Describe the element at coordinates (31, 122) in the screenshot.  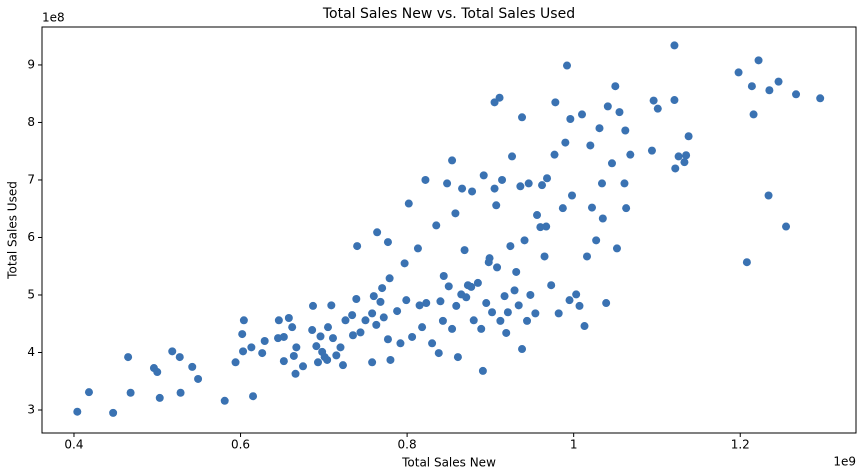
I see `y-tick-label: 8` at that location.